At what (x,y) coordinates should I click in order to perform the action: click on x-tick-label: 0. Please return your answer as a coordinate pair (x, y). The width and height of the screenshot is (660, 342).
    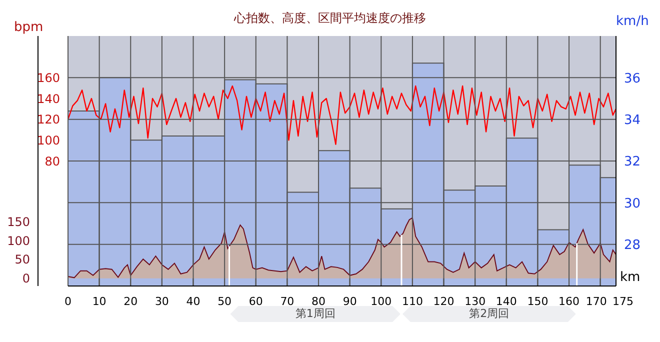
    Looking at the image, I should click on (68, 301).